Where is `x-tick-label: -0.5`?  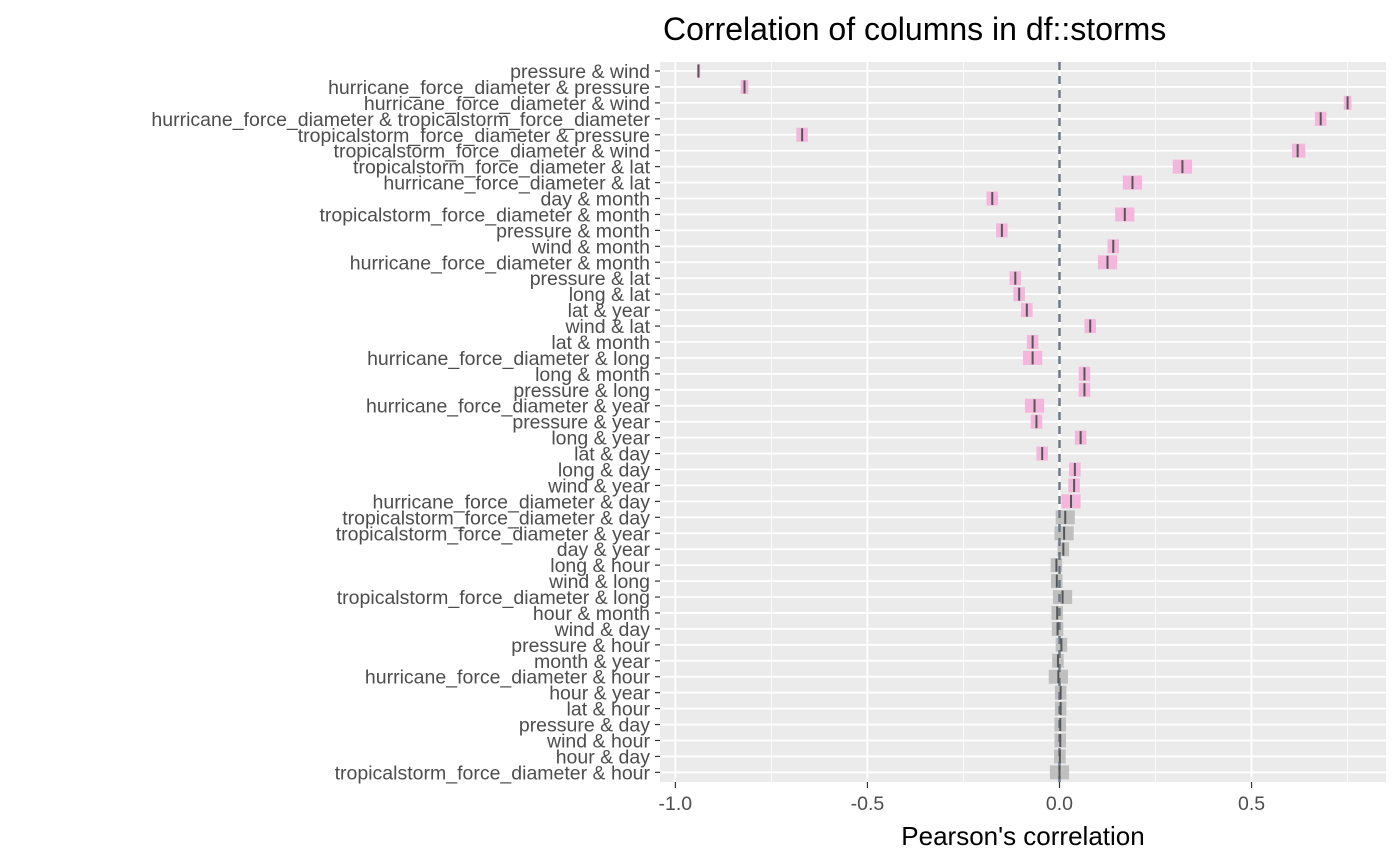
x-tick-label: -0.5 is located at coordinates (868, 804).